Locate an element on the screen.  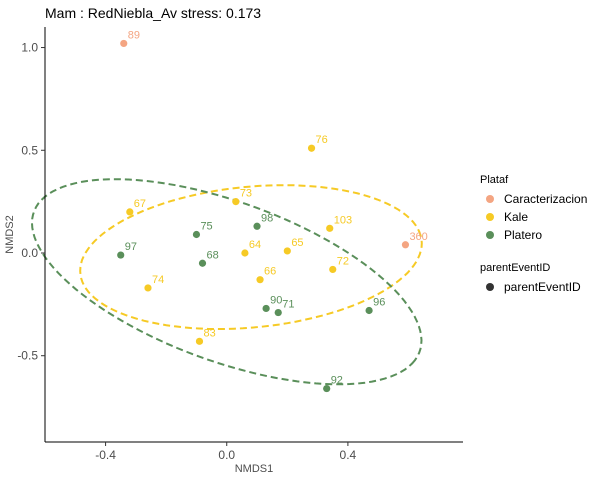
chart-title: Mam : RedNiebla_Av stress: 0.173 is located at coordinates (153, 13).